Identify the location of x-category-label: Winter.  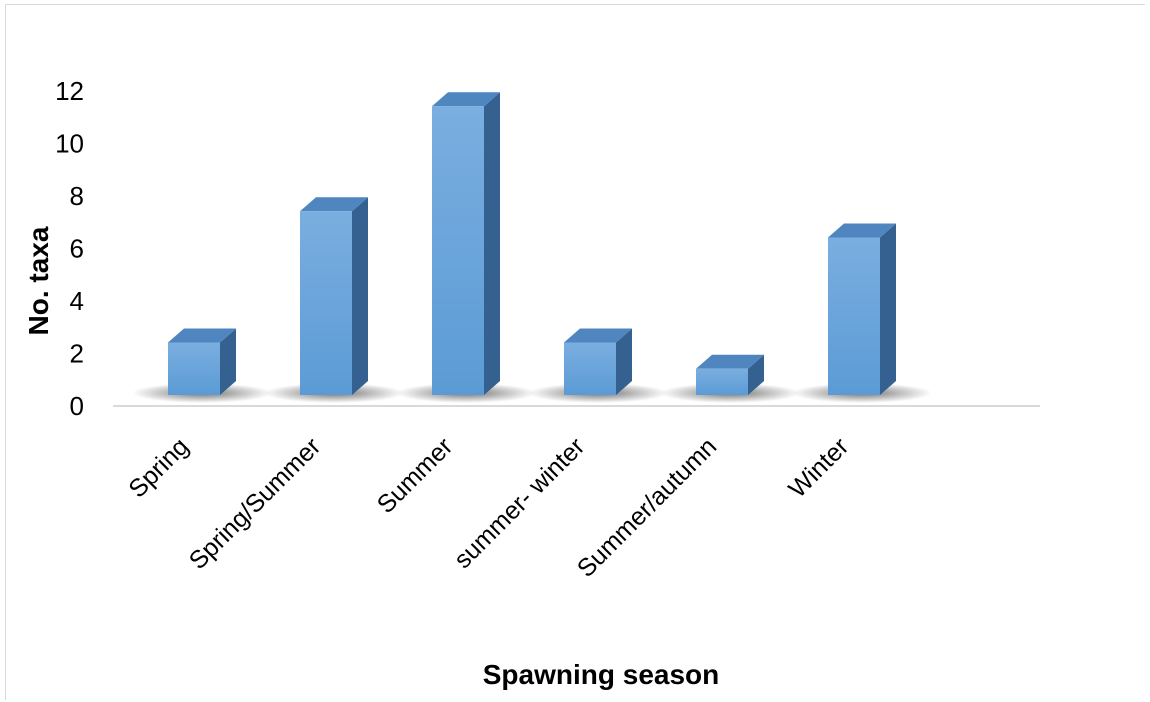
(818, 467).